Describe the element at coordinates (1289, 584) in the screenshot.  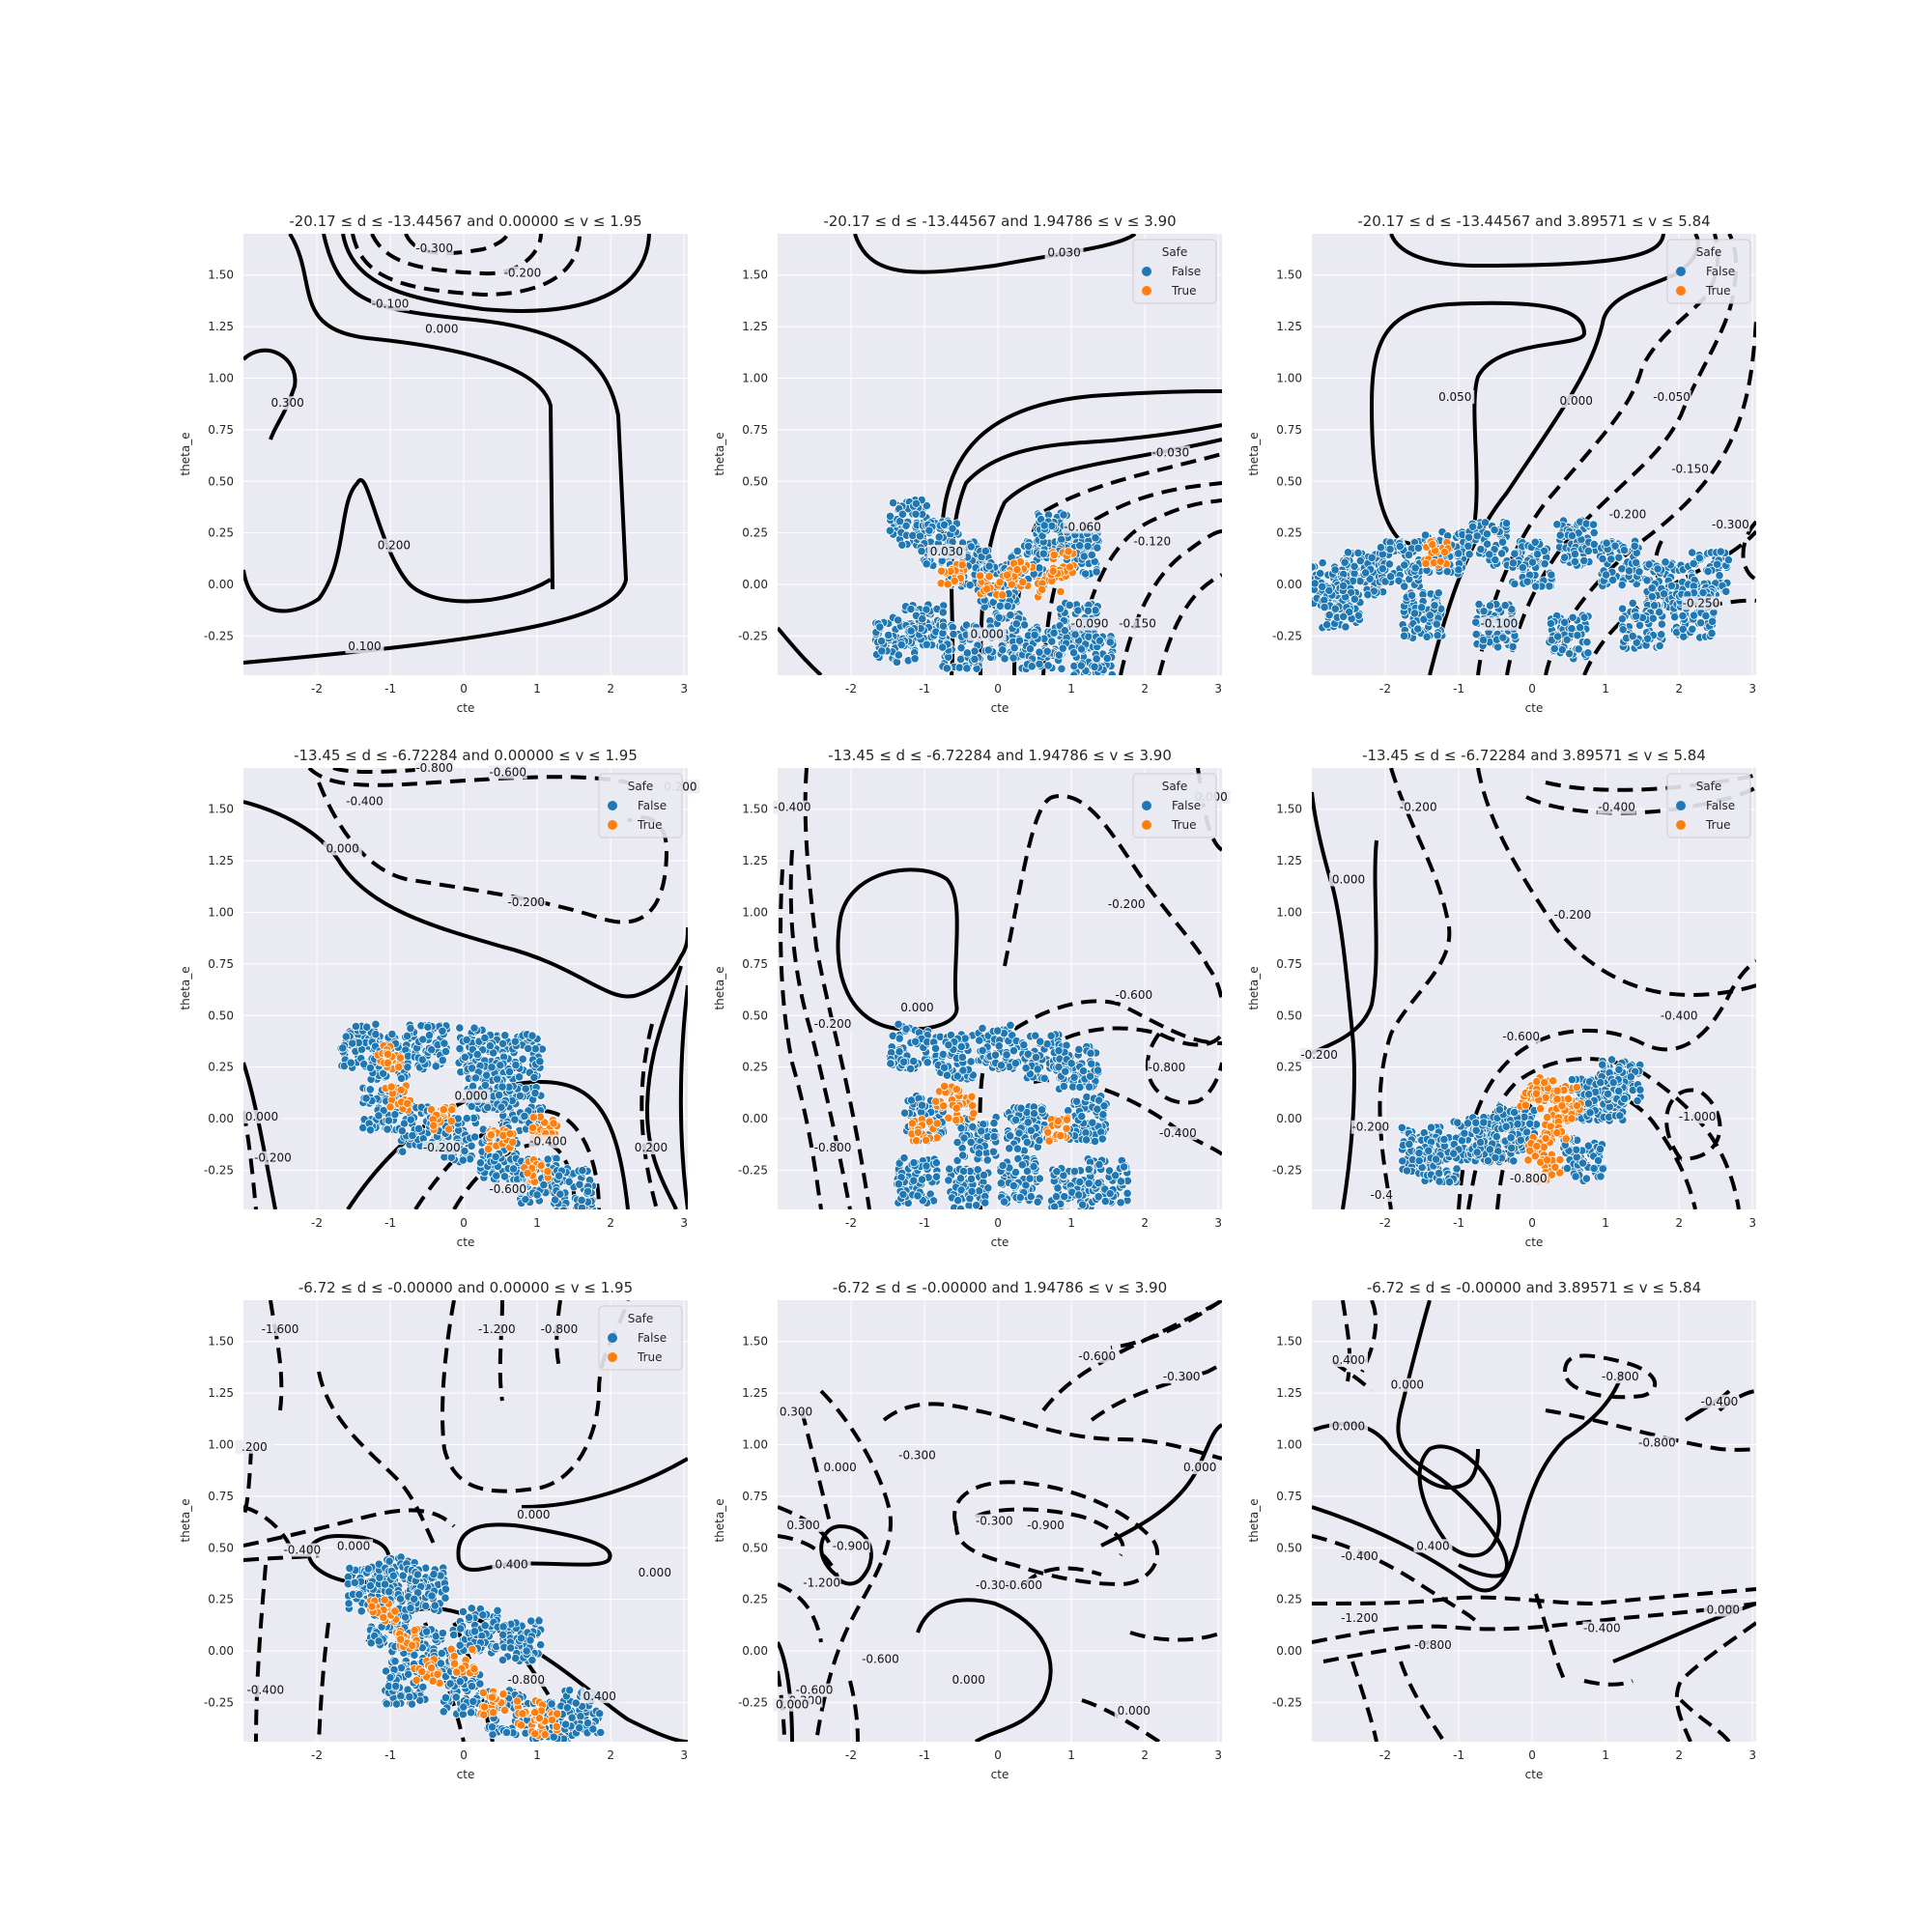
I see `y-tick-label: 0.00` at that location.